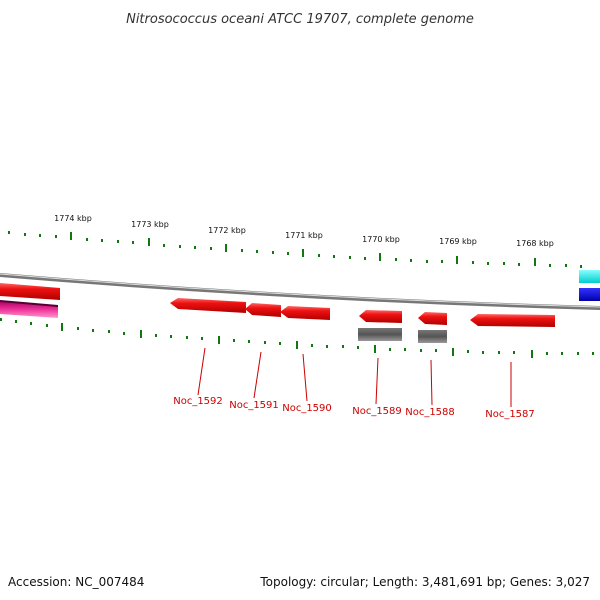 The image size is (600, 600). What do you see at coordinates (295, 249) in the screenshot?
I see `outer-ruler` at bounding box center [295, 249].